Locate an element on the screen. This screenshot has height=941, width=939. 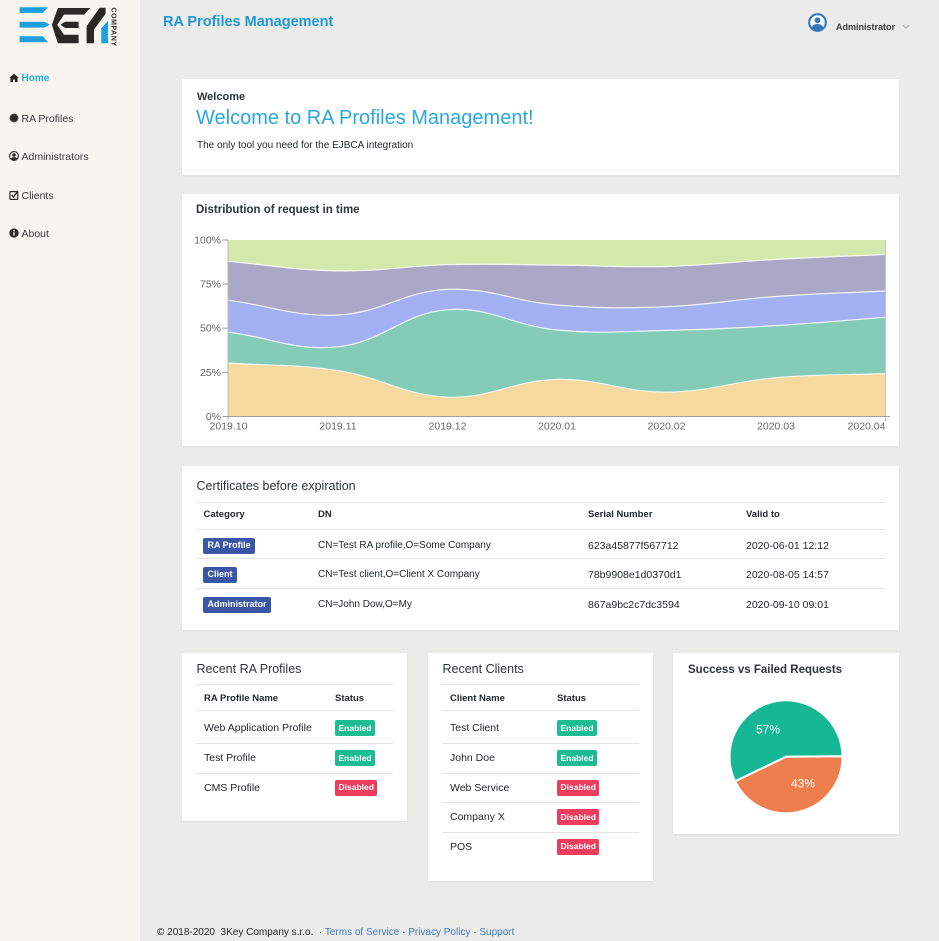
svg-text: 50% is located at coordinates (210, 329).